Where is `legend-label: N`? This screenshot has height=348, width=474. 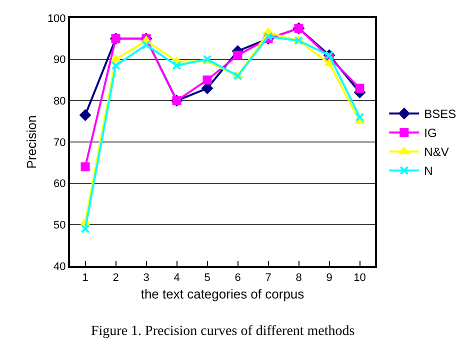
legend-label: N is located at coordinates (428, 171).